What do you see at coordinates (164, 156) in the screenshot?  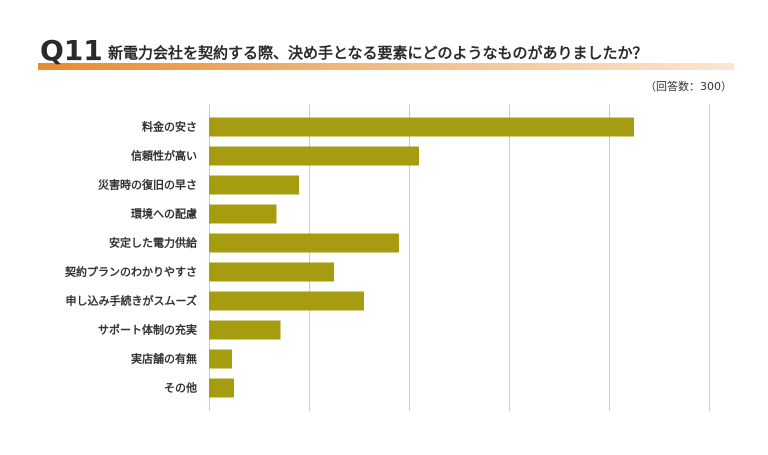 I see `category-label-1: 信頼性が高い` at bounding box center [164, 156].